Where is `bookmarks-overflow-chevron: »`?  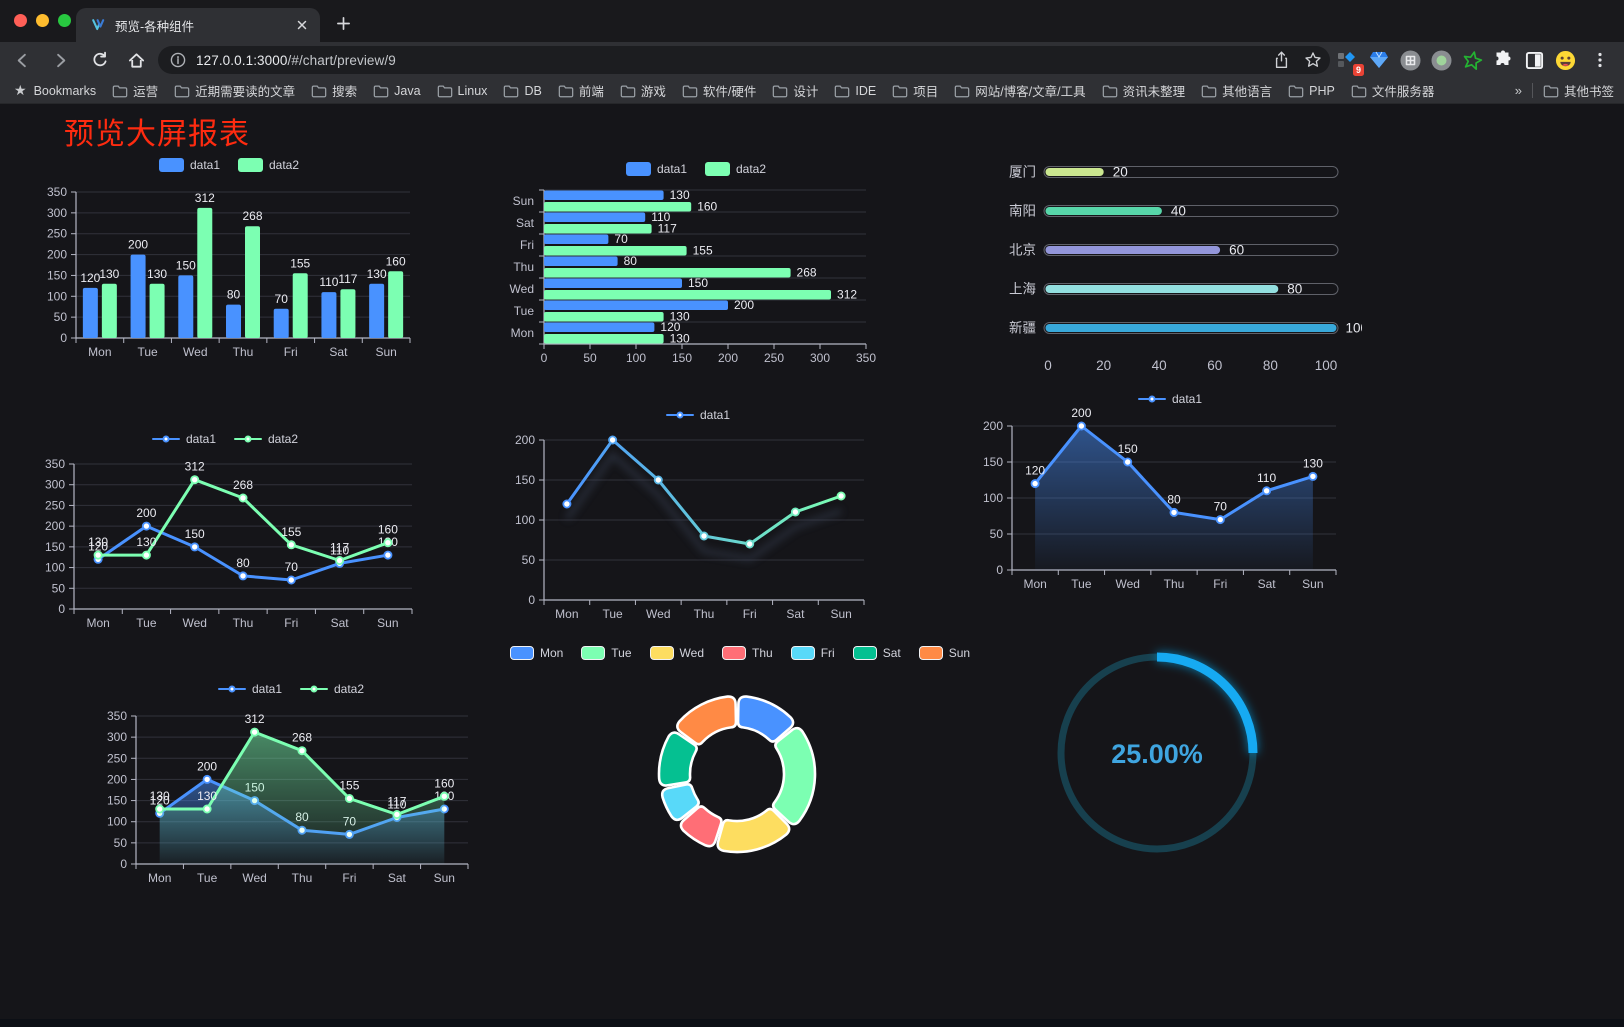 bookmarks-overflow-chevron: » is located at coordinates (1518, 90).